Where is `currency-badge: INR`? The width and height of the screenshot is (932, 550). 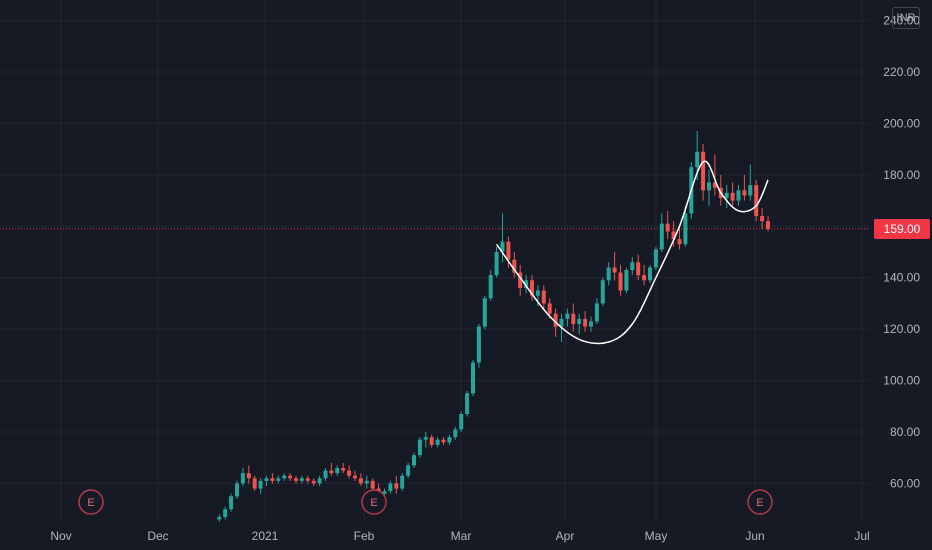
currency-badge: INR is located at coordinates (906, 18).